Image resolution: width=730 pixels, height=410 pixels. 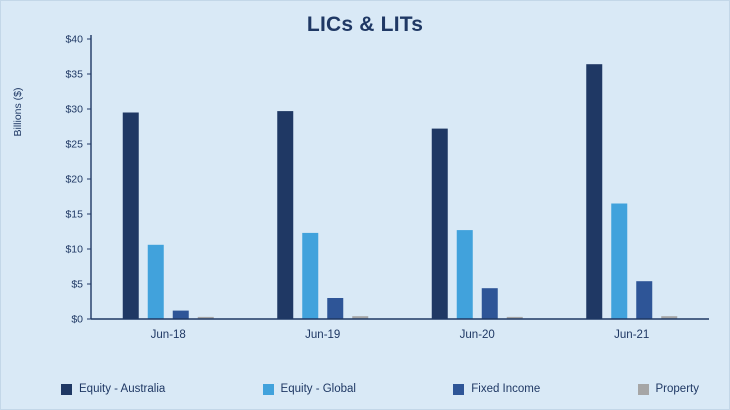 What do you see at coordinates (318, 389) in the screenshot?
I see `legend-label-equity-global: Equity - Global` at bounding box center [318, 389].